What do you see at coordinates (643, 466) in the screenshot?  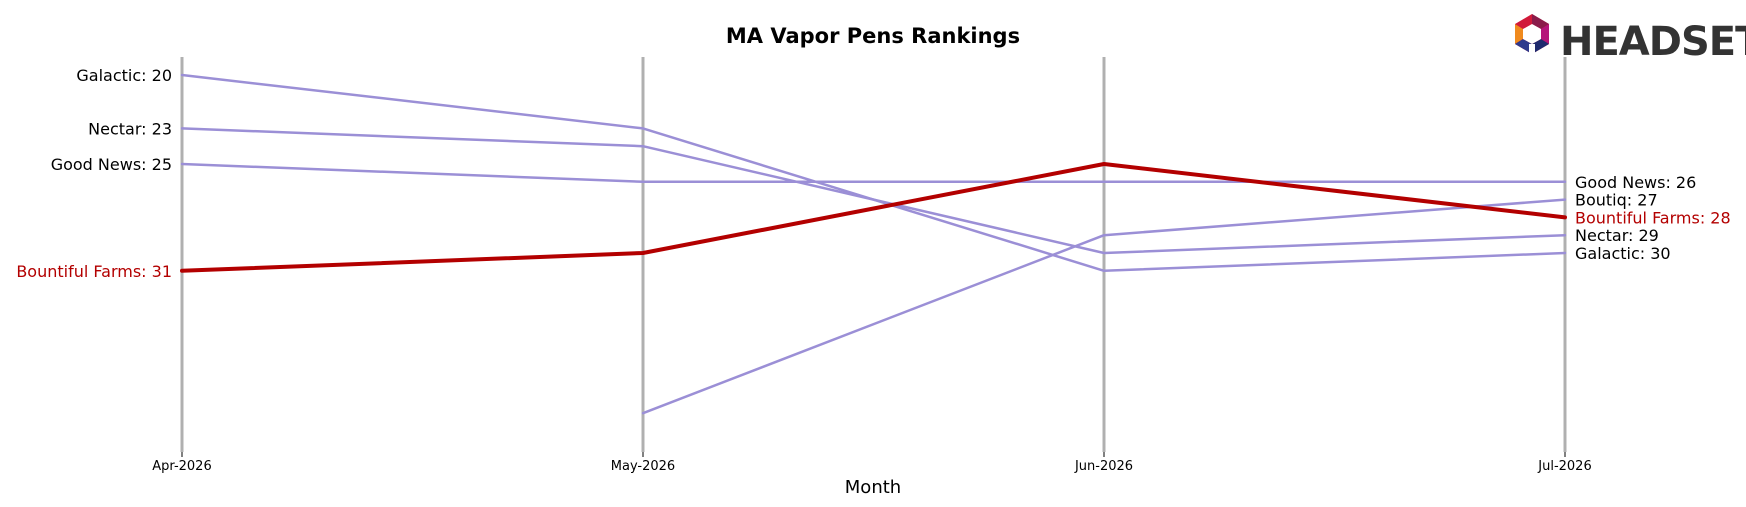 I see `x-tick-label: May-2026` at bounding box center [643, 466].